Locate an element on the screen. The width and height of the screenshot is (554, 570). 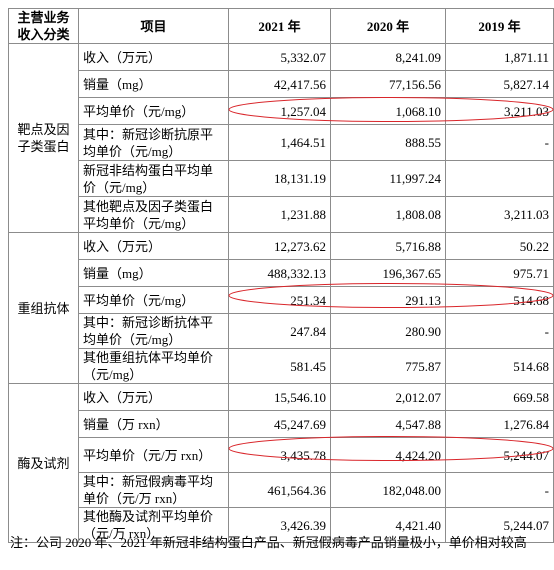
empty-cell is located at coordinates (499, 178).